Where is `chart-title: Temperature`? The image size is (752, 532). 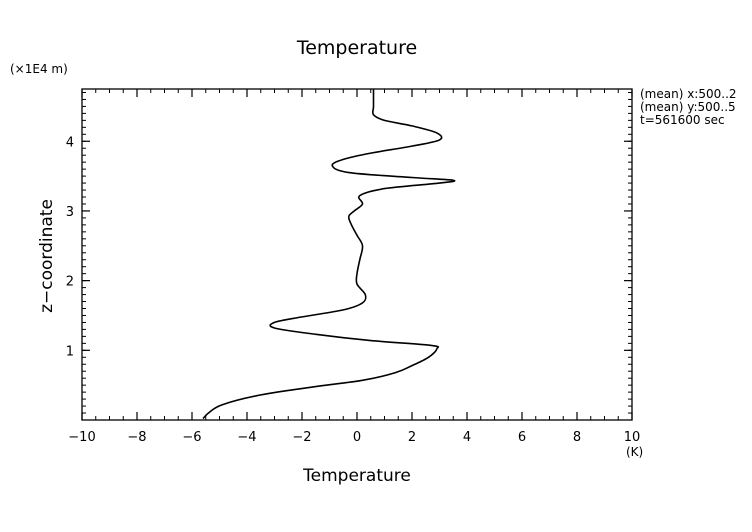 chart-title: Temperature is located at coordinates (356, 48).